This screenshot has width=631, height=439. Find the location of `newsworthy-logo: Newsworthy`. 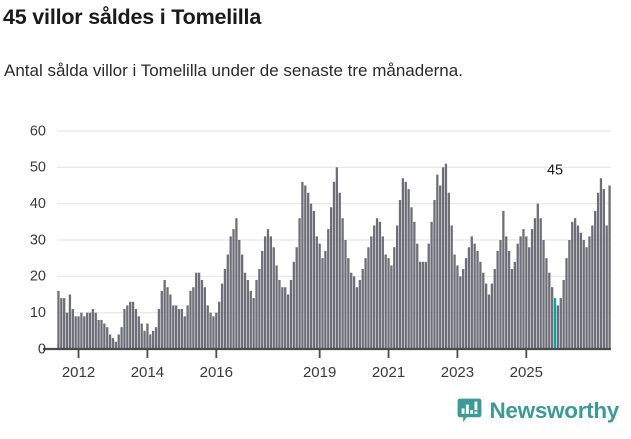

newsworthy-logo: Newsworthy is located at coordinates (538, 410).